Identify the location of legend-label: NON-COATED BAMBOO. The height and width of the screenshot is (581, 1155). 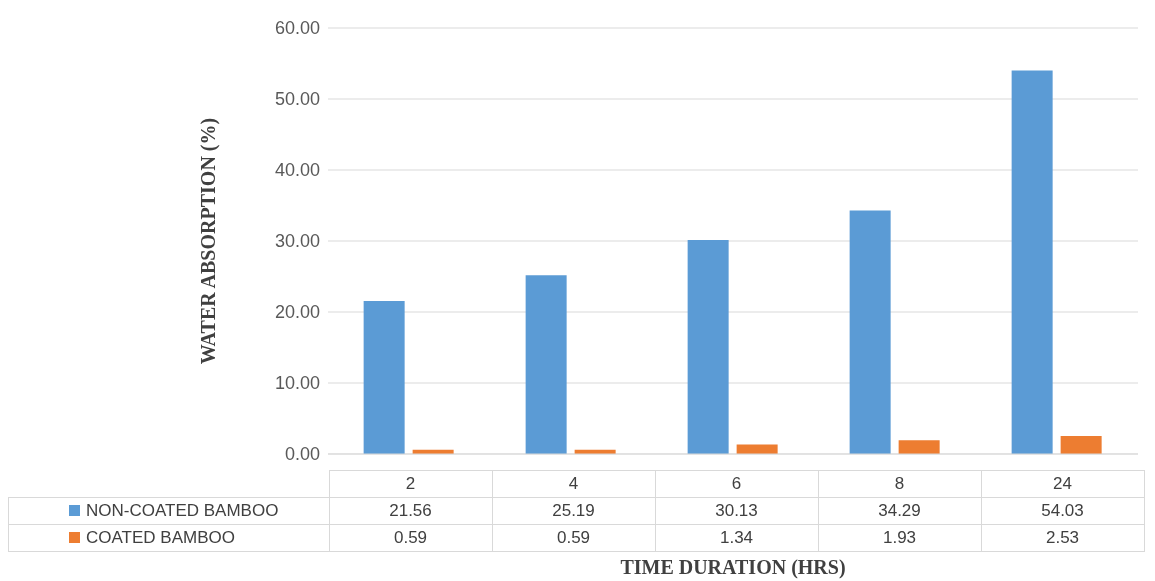
(168, 511).